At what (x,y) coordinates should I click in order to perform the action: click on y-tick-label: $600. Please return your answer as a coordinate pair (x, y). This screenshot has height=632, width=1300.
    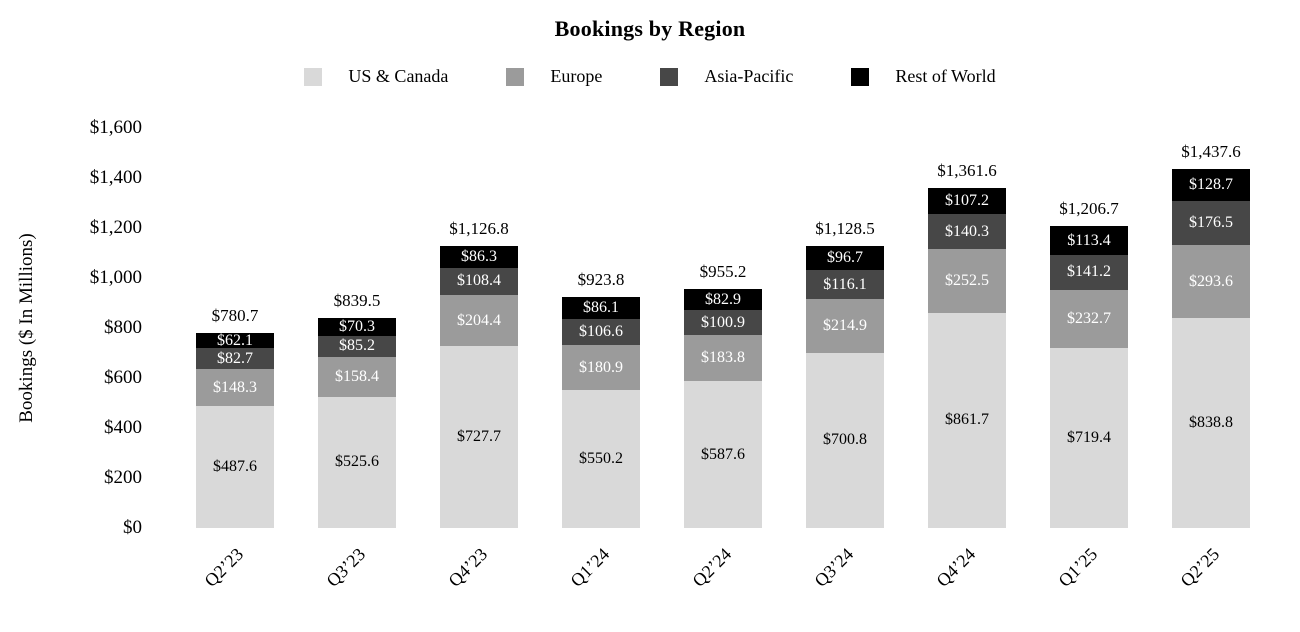
    Looking at the image, I should click on (123, 377).